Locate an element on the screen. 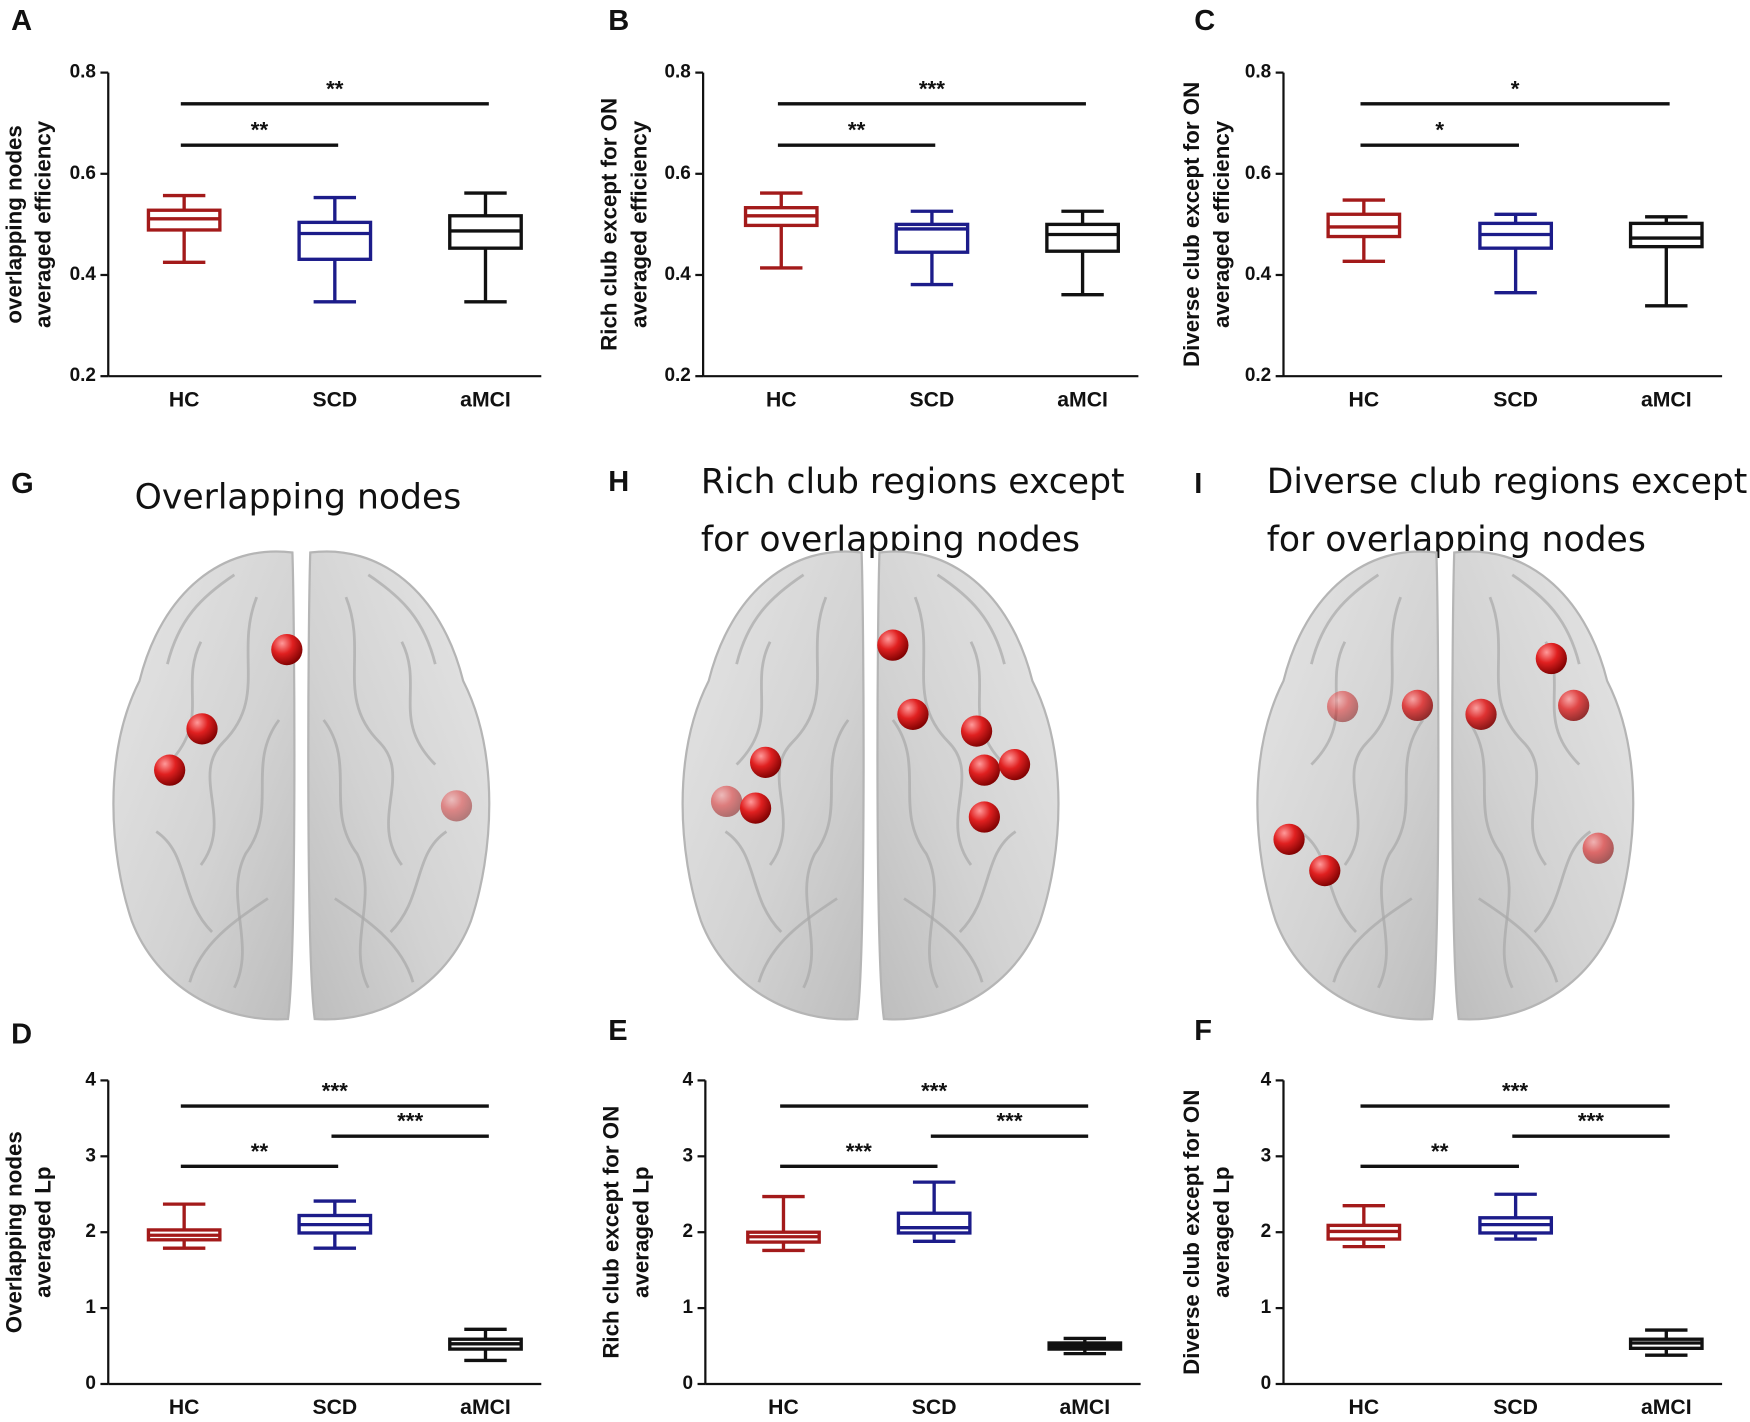 The width and height of the screenshot is (1750, 1422). y-axis-label: averaged efficiency is located at coordinates (1221, 224).